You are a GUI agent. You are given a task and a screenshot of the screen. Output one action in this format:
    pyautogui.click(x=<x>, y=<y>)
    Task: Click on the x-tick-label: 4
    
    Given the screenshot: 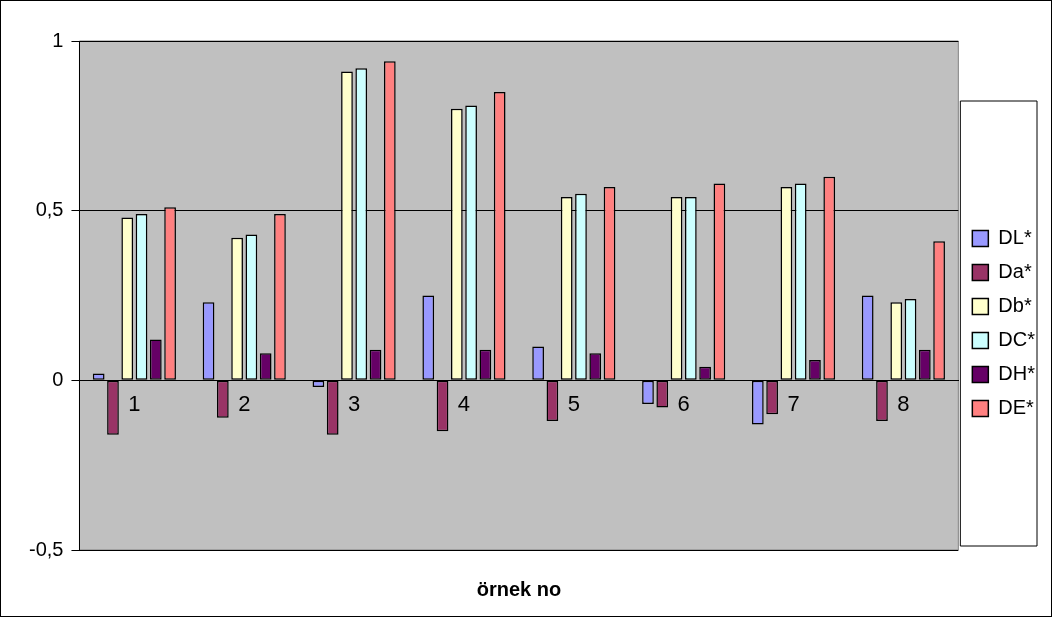 What is the action you would take?
    pyautogui.click(x=464, y=403)
    